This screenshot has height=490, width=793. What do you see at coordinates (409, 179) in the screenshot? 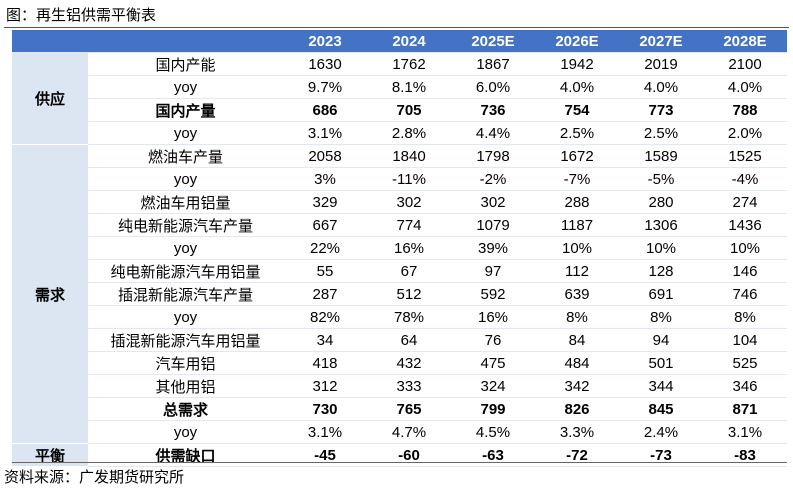
I see `cell: -11%` at bounding box center [409, 179].